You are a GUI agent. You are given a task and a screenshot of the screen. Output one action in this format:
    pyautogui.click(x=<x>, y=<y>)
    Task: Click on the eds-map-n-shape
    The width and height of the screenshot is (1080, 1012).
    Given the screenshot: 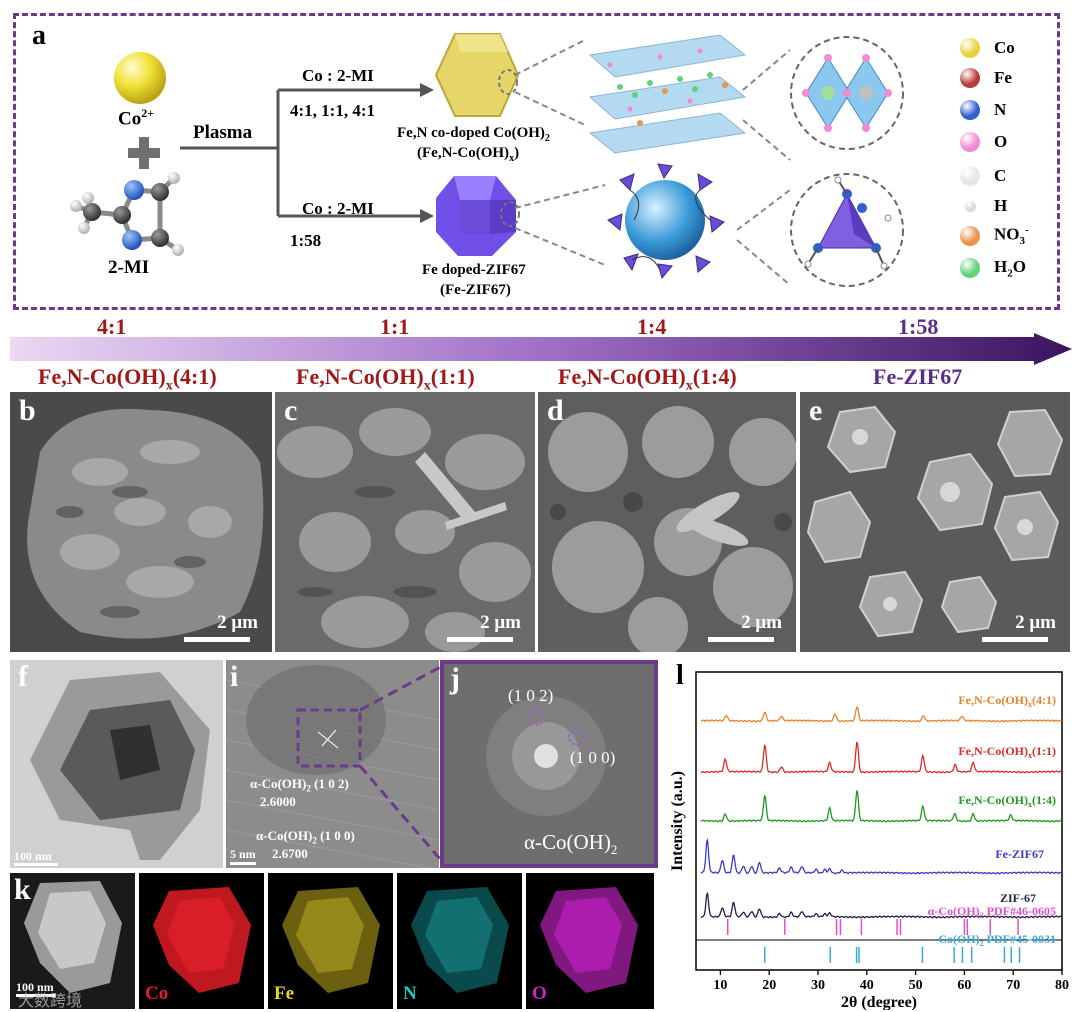 What is the action you would take?
    pyautogui.click(x=459, y=941)
    